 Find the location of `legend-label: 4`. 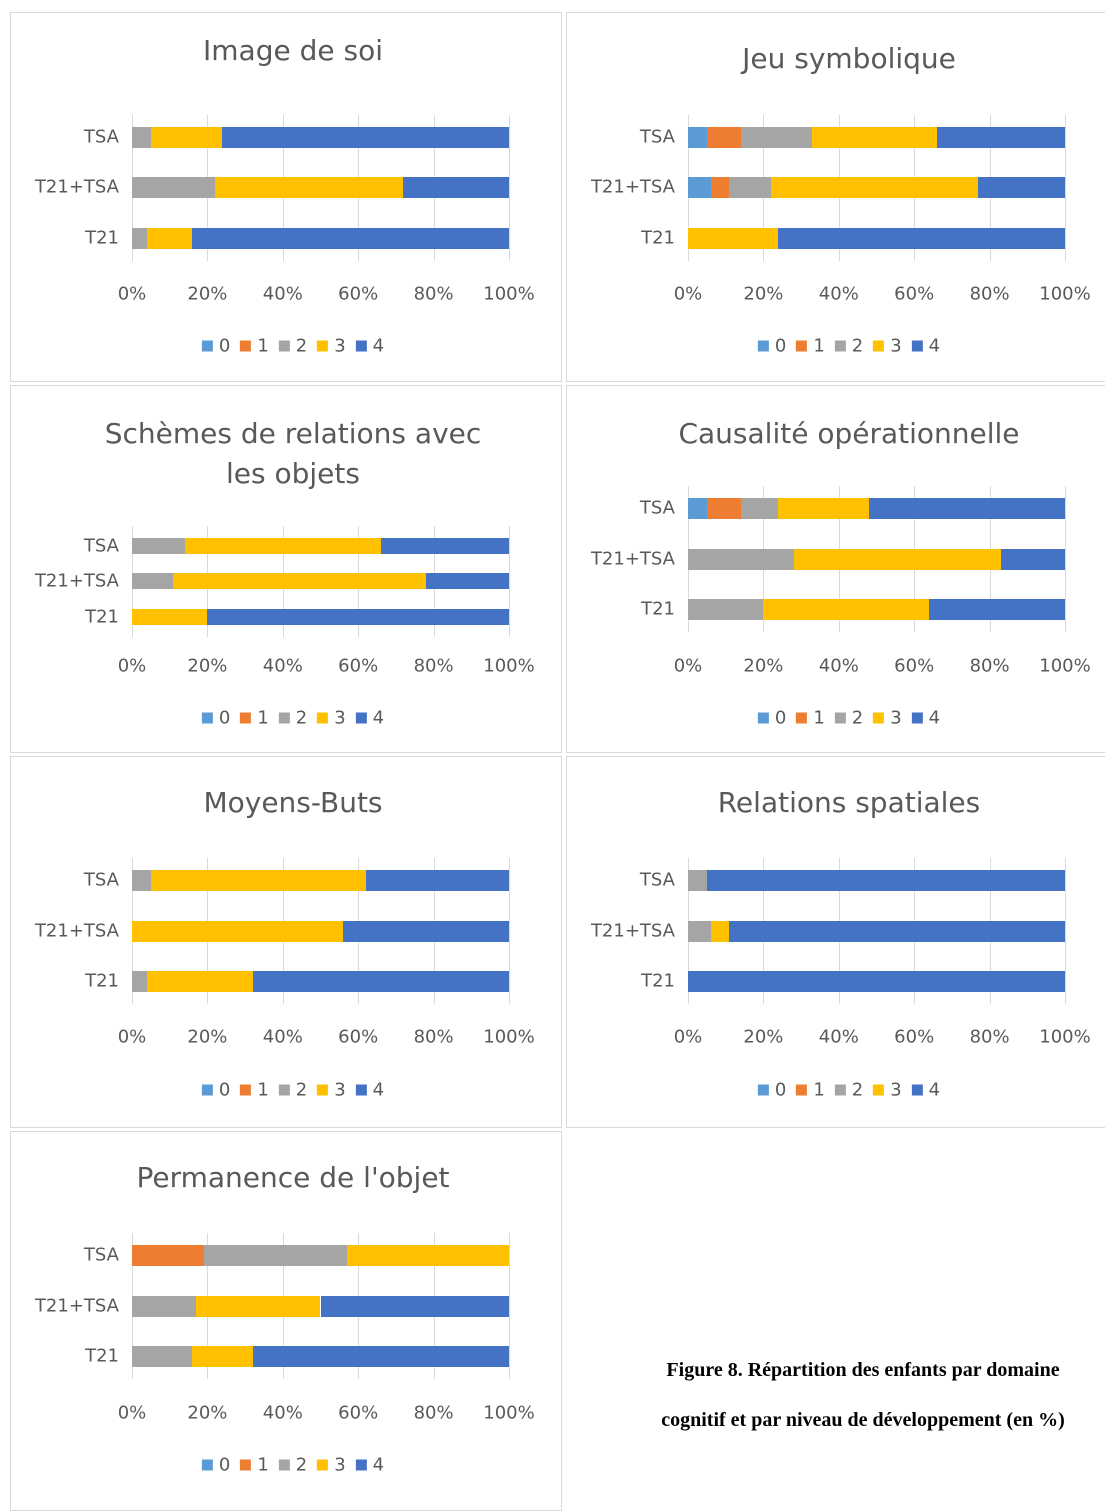

legend-label: 4 is located at coordinates (378, 346).